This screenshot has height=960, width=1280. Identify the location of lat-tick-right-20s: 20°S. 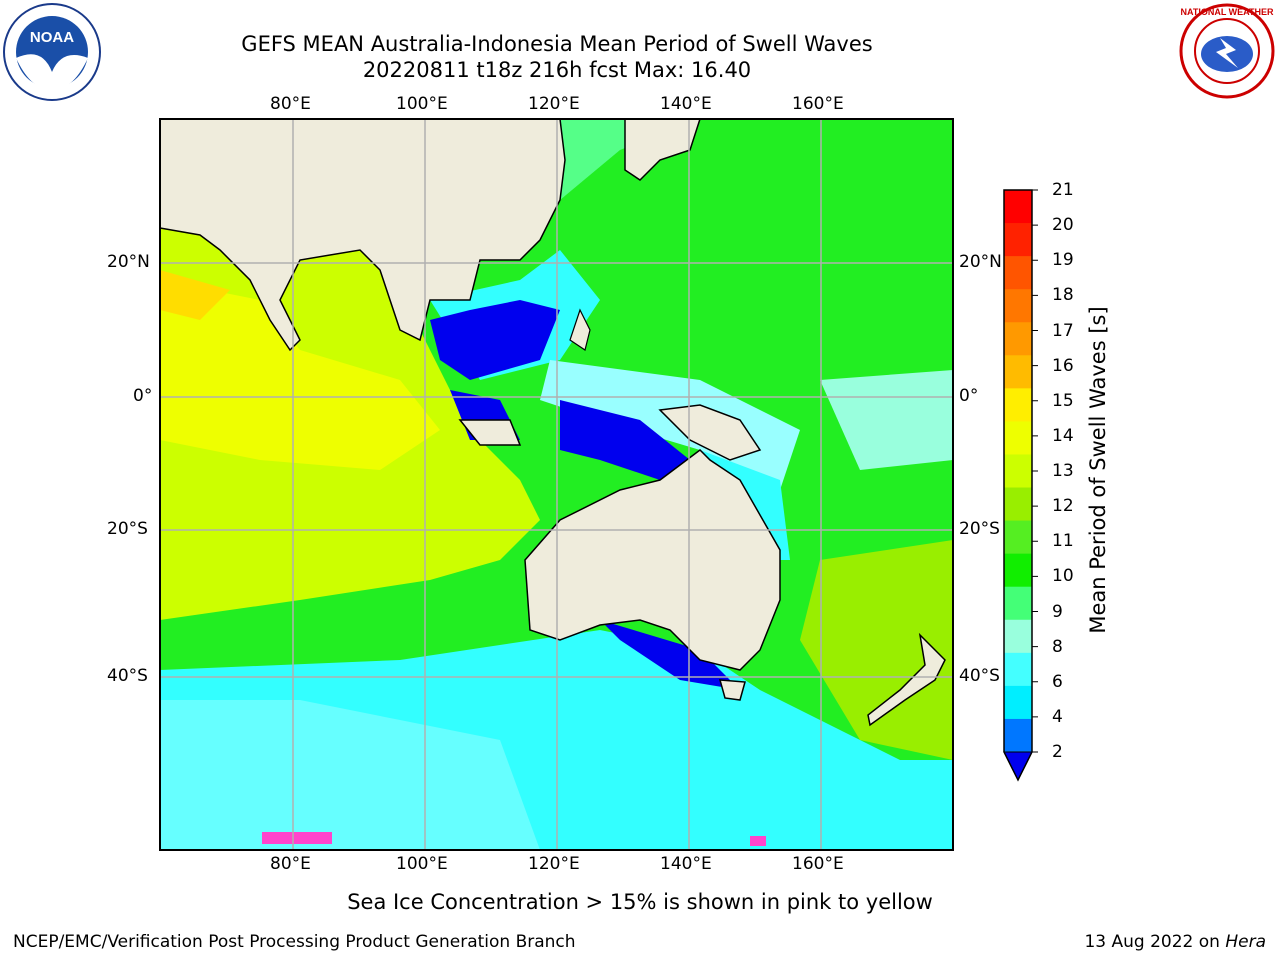
(979, 529).